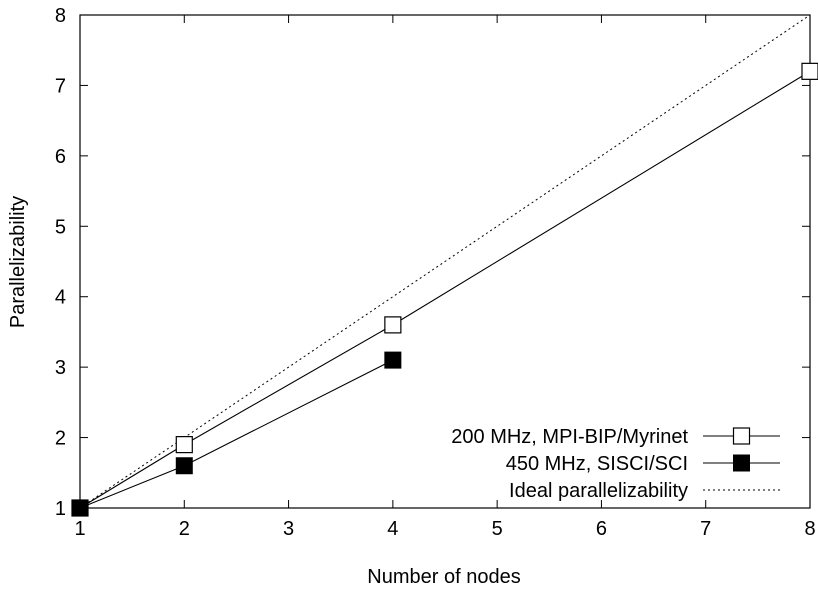 The height and width of the screenshot is (589, 818). Describe the element at coordinates (60, 227) in the screenshot. I see `y-tick-label: 5` at that location.